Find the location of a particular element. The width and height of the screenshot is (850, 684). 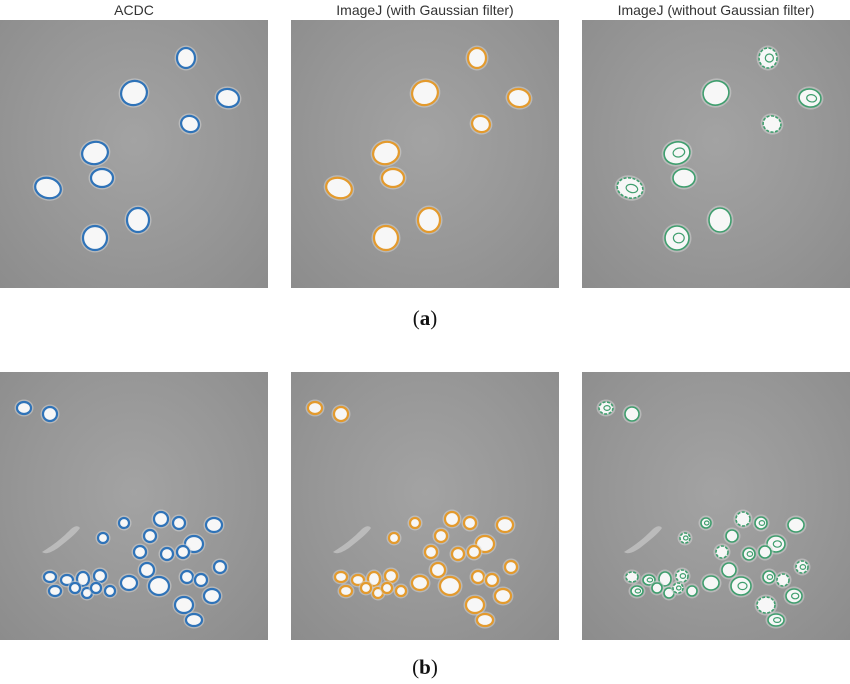

cell-overlay-a-imagej-gaussian is located at coordinates (428, 149).